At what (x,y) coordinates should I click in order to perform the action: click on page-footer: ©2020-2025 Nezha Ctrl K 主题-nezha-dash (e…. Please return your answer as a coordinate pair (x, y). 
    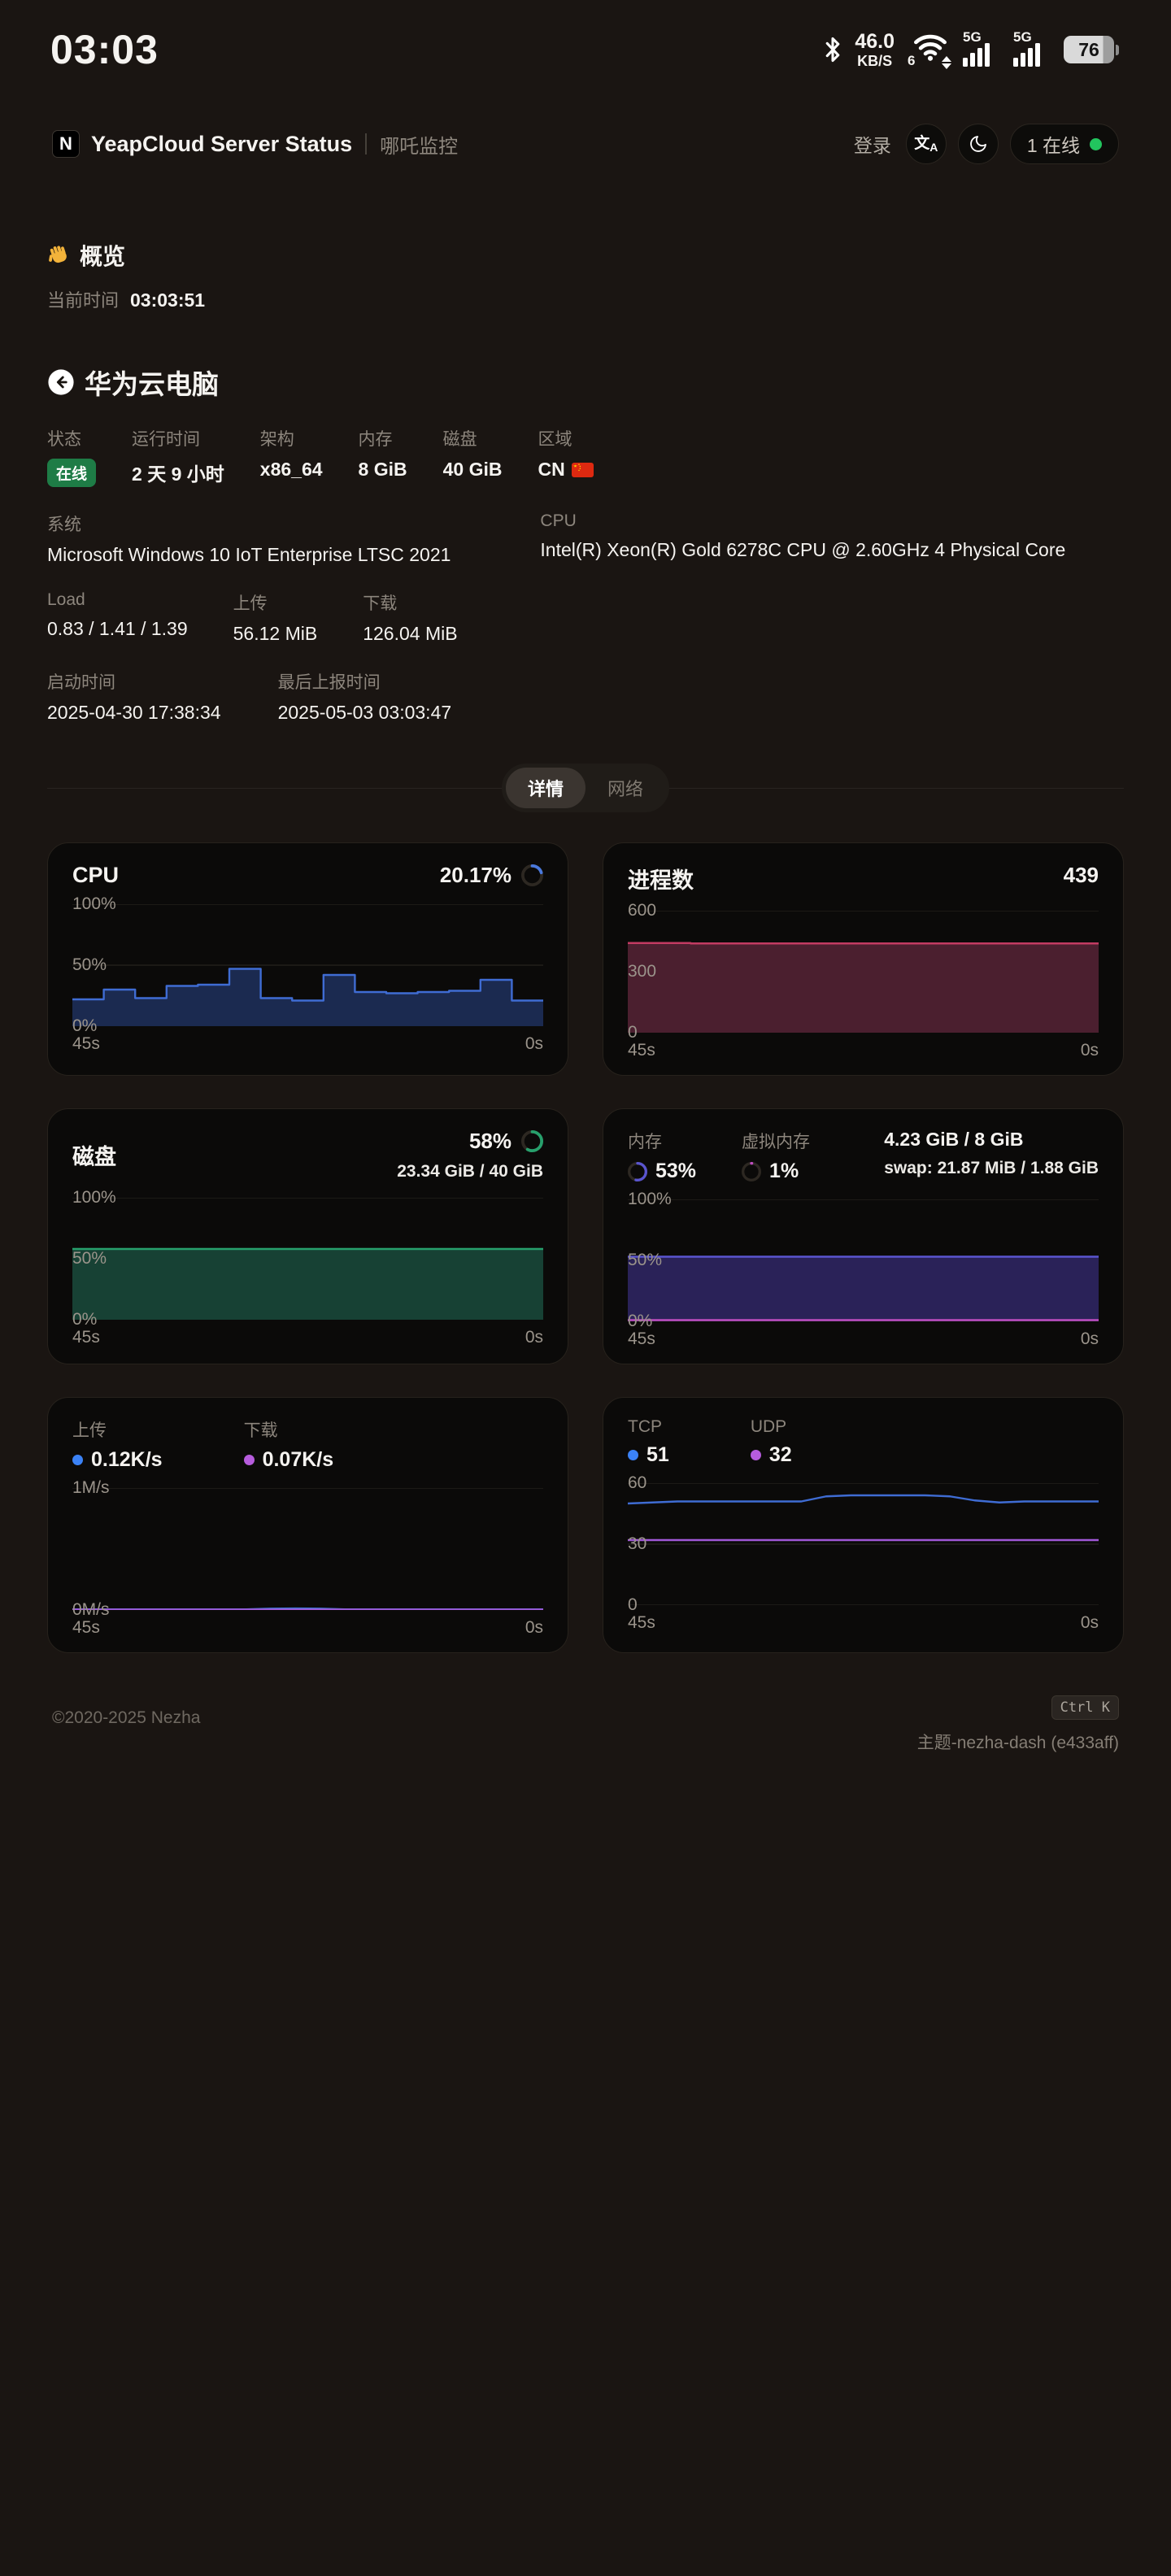
    Looking at the image, I should click on (585, 1725).